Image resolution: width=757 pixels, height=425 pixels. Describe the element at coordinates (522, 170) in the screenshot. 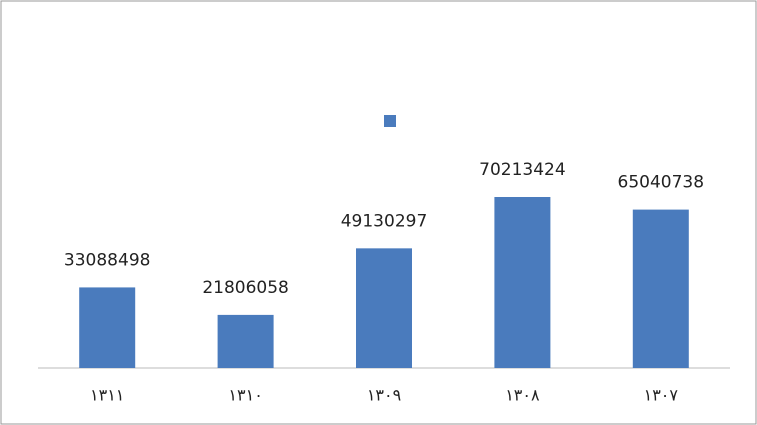

I see `data-label: 70213424` at that location.